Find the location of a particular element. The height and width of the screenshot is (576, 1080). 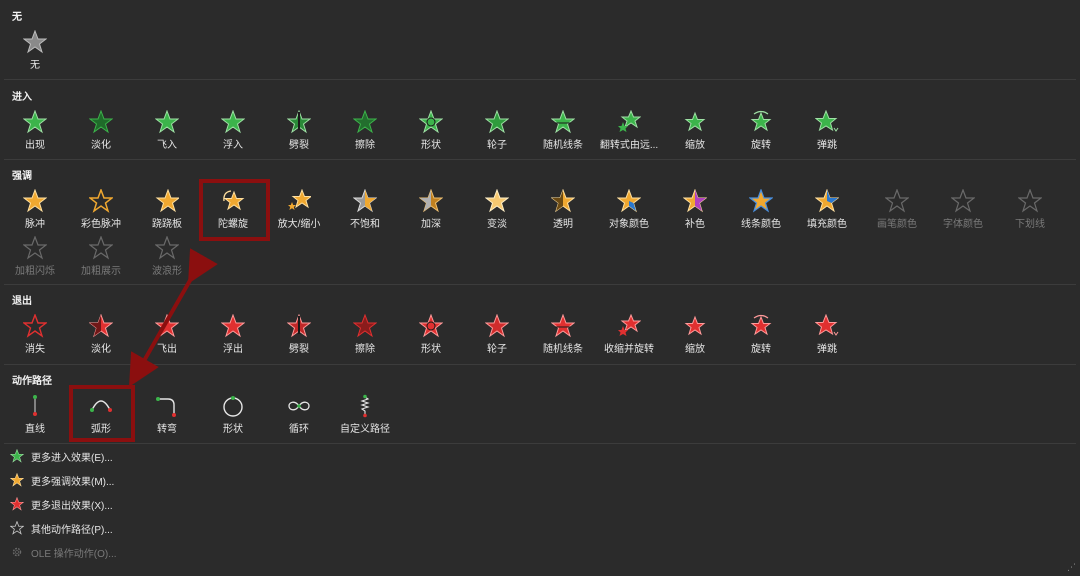

effect-exit-float-out: 浮出 is located at coordinates (233, 336).